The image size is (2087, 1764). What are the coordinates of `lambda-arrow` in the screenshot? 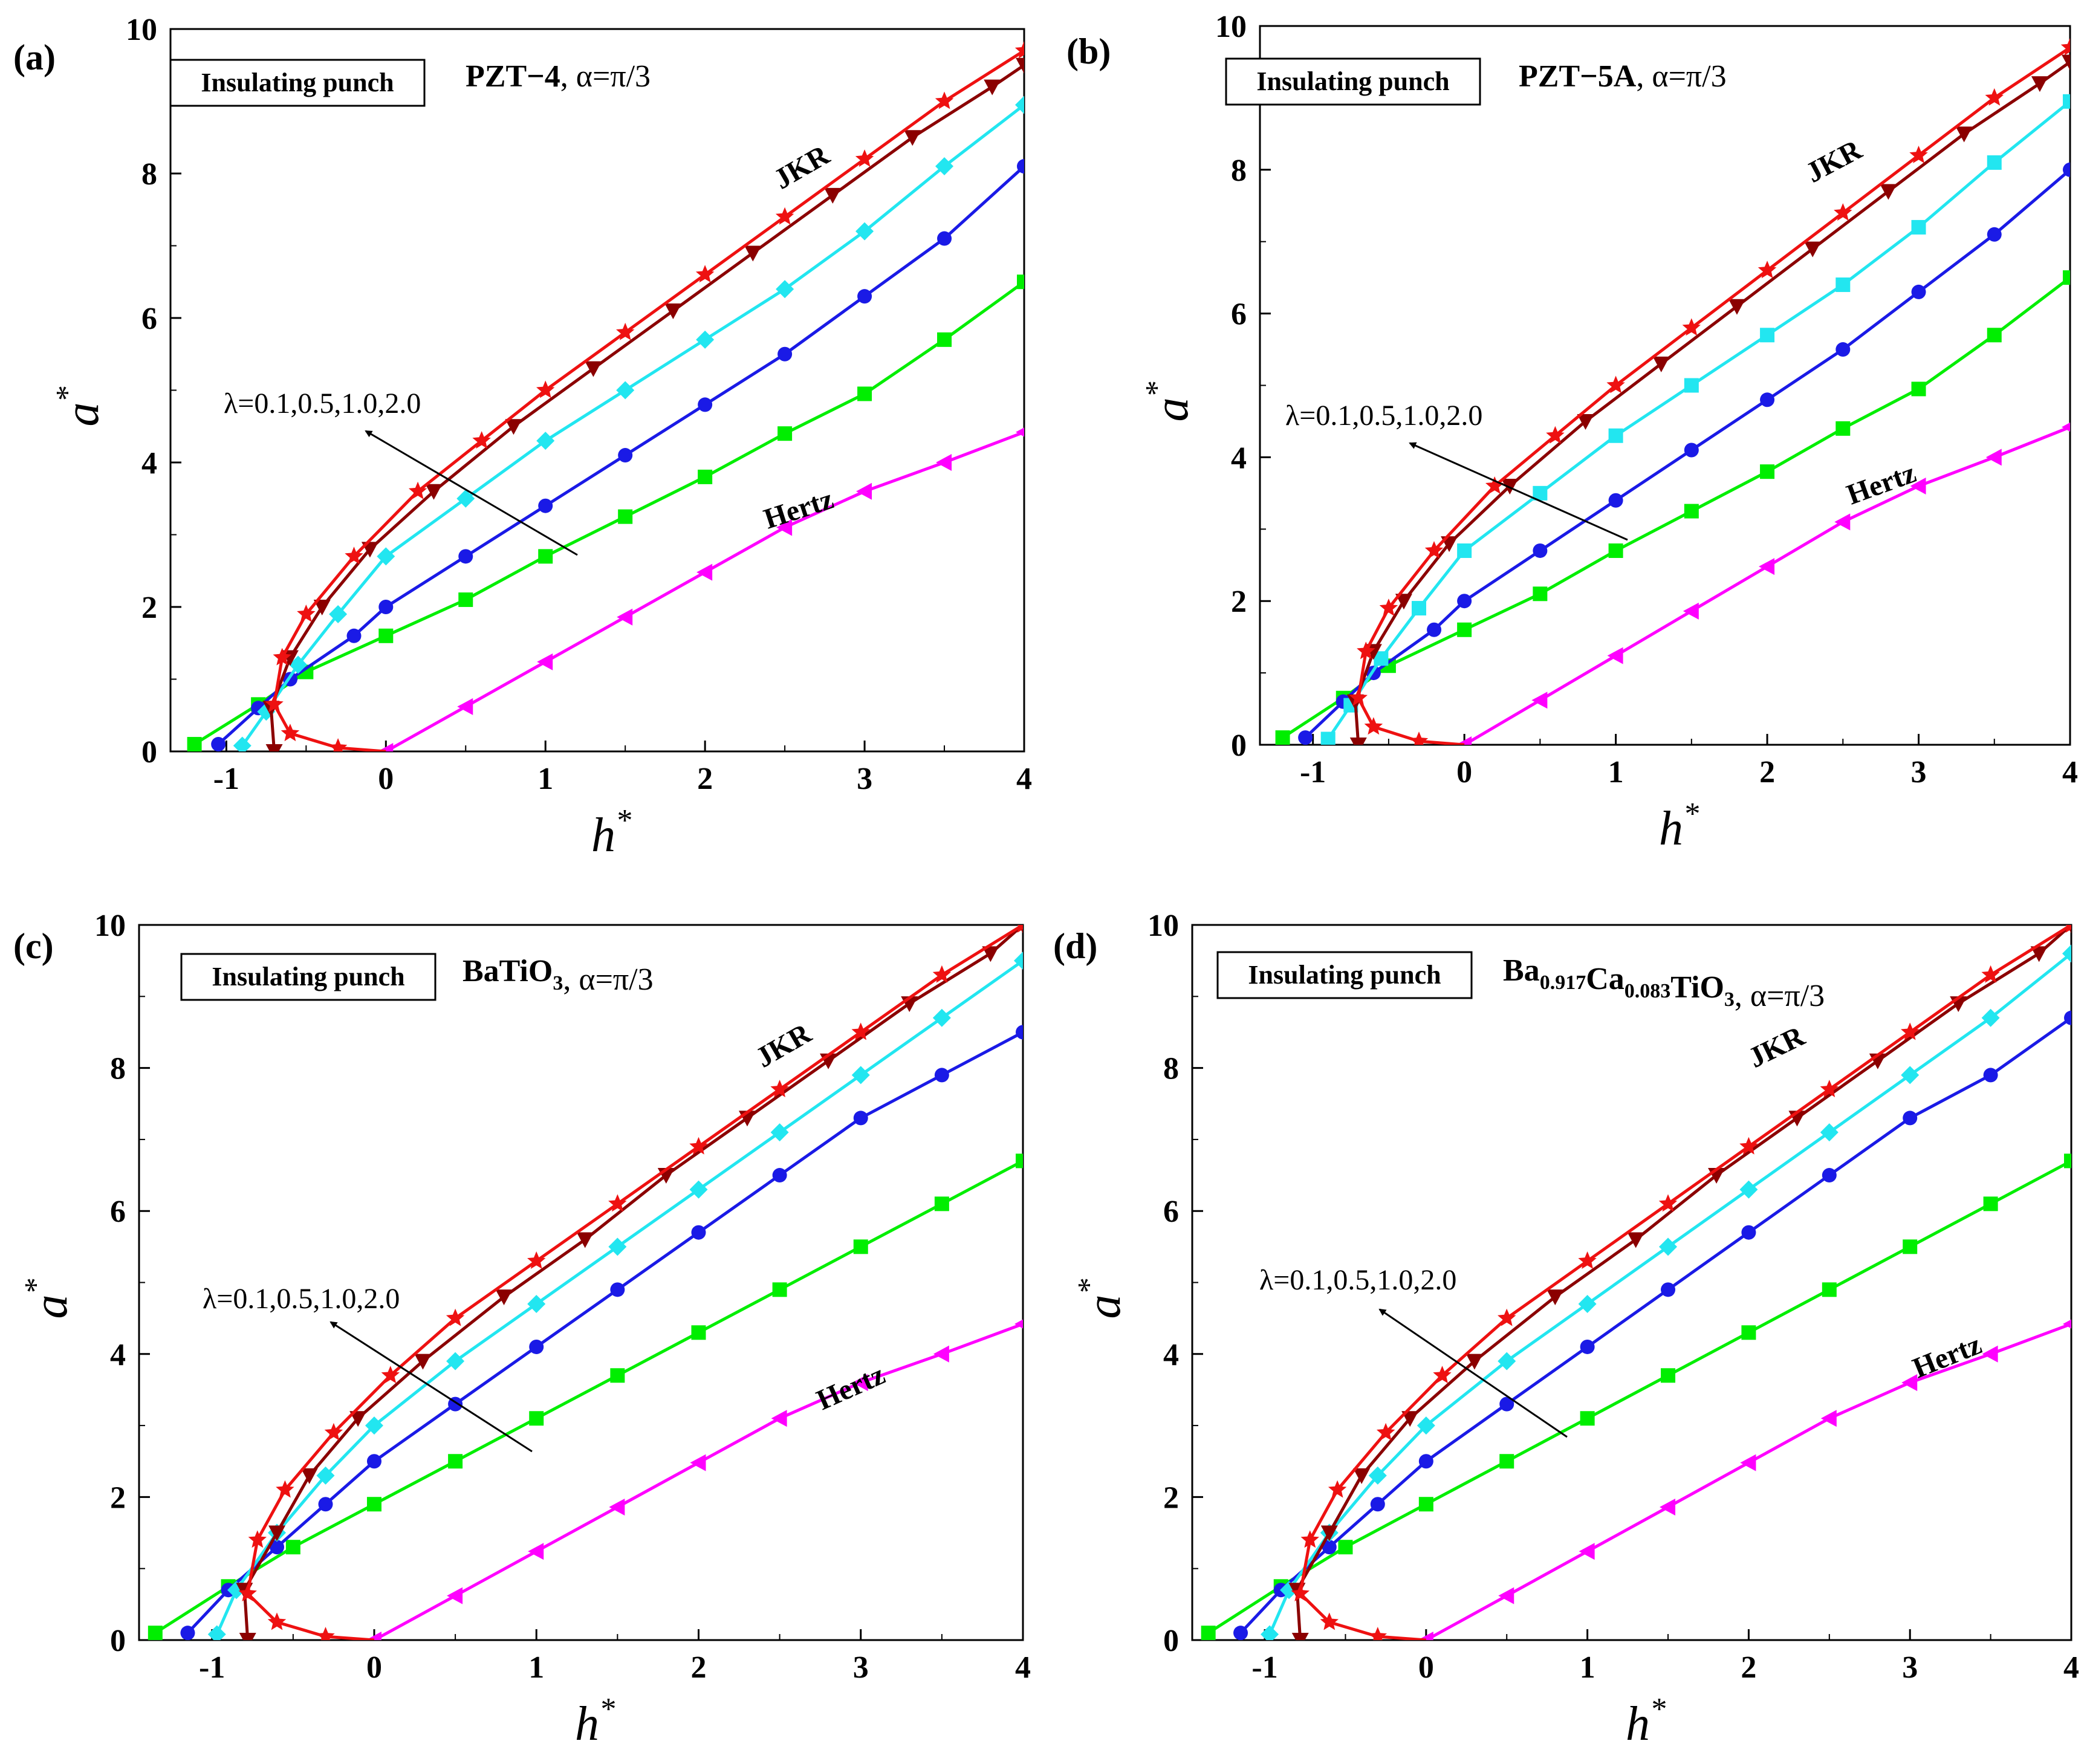 It's located at (431, 1387).